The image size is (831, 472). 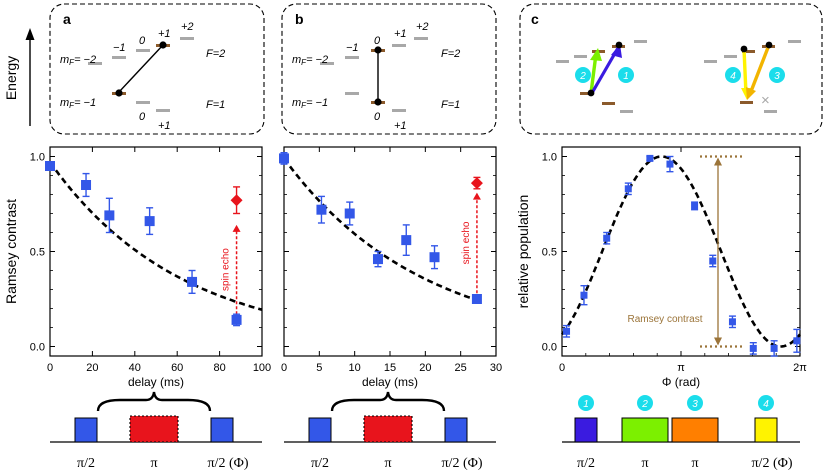 I want to click on pulse-c-number-4-label: 4, so click(x=766, y=404).